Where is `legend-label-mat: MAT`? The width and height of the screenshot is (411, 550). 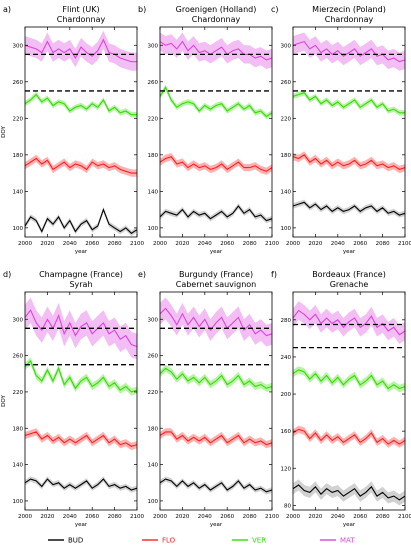
legend-label-mat: MAT is located at coordinates (347, 541).